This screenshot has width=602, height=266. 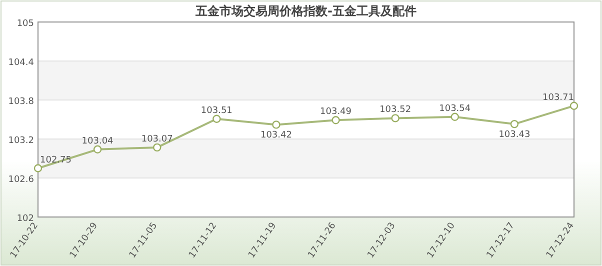 I want to click on data-label: 103.52, so click(x=396, y=110).